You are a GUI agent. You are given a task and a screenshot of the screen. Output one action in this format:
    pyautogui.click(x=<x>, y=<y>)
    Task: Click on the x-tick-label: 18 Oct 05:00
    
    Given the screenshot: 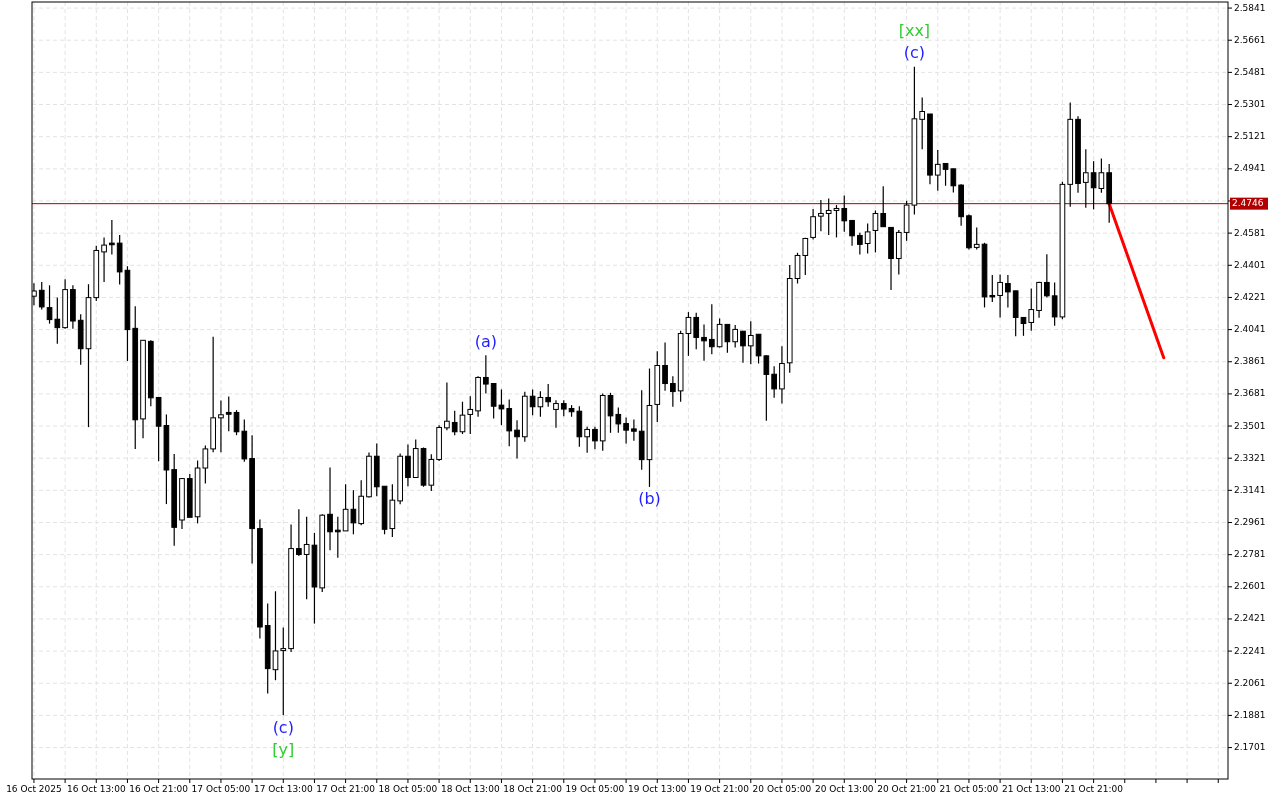 What is the action you would take?
    pyautogui.click(x=408, y=789)
    